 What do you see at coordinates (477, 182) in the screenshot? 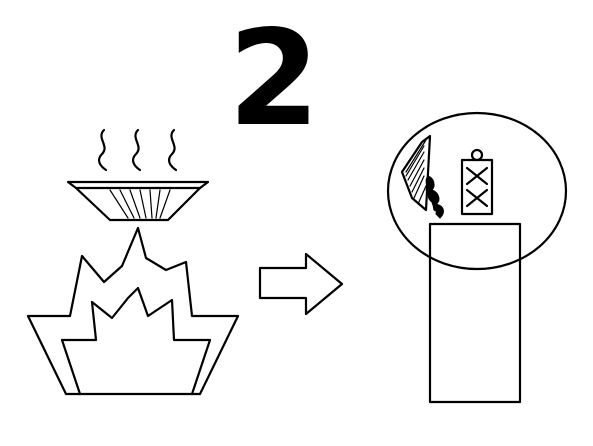
I see `person-tag-icon` at bounding box center [477, 182].